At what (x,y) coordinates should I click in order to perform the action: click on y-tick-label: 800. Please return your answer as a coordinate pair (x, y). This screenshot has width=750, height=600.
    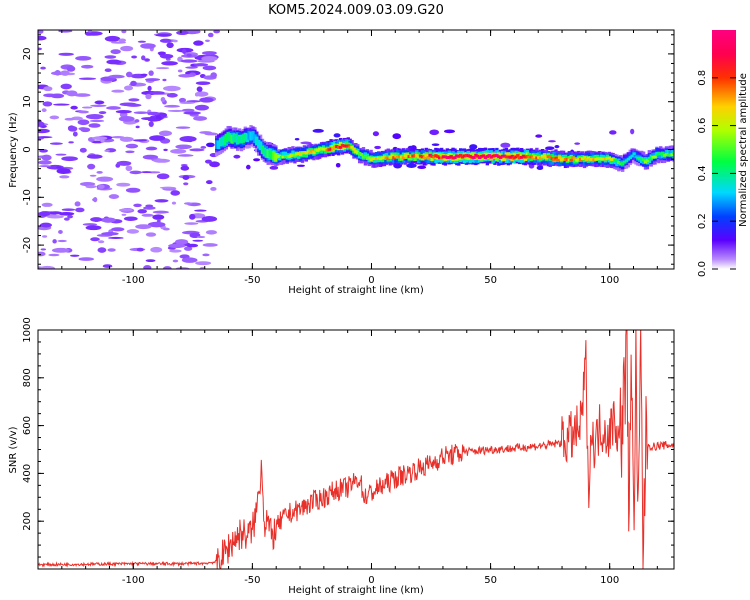
    Looking at the image, I should click on (27, 377).